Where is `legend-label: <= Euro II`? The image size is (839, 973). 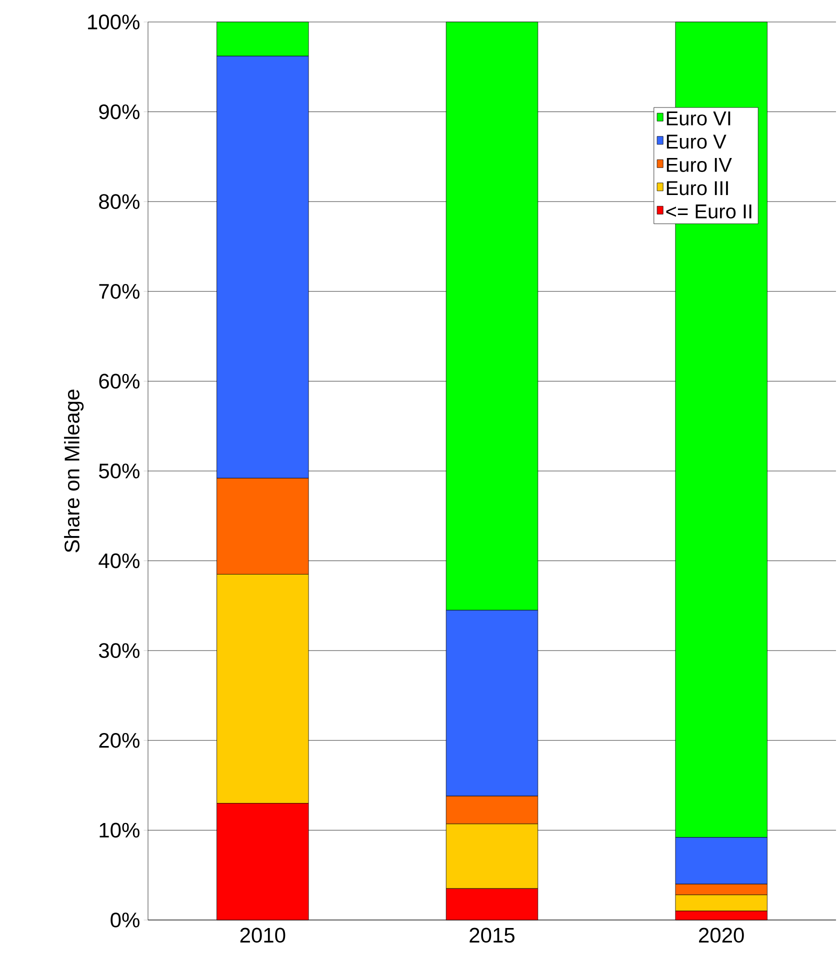 legend-label: <= Euro II is located at coordinates (709, 211).